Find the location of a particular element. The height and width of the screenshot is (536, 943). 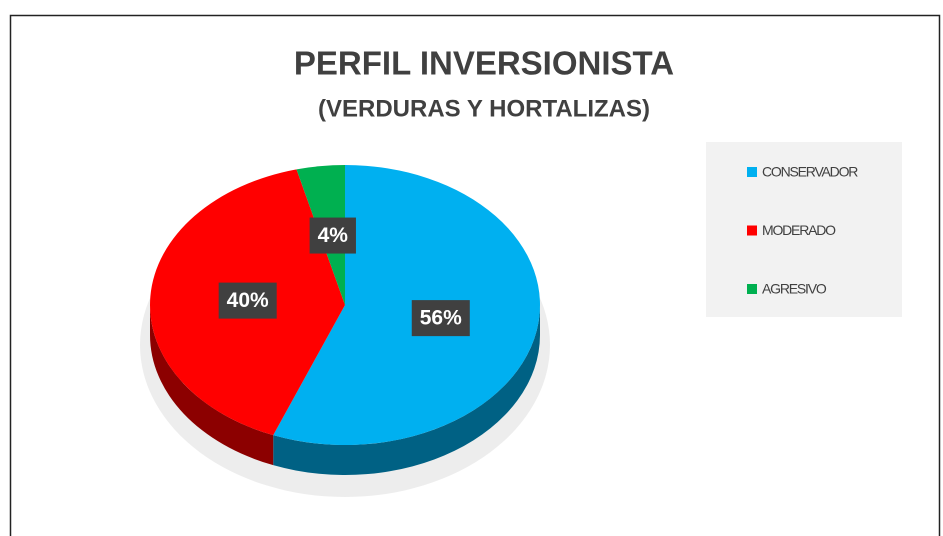

value-label: 40% is located at coordinates (248, 300).